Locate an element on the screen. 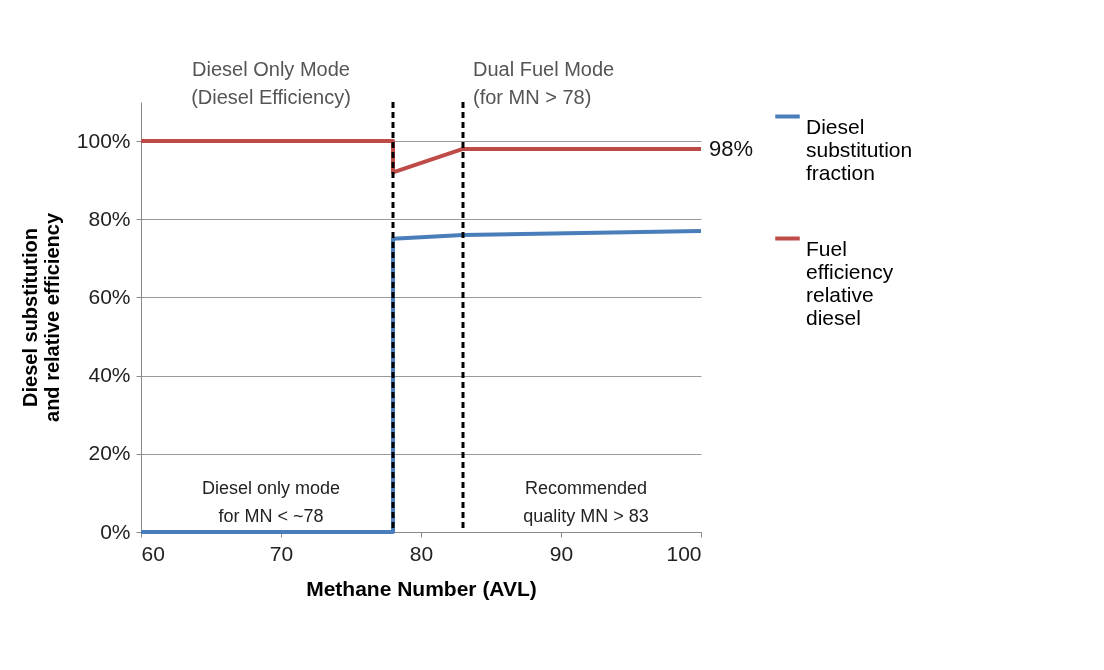 The image size is (1104, 670). x-tick-label: 80 is located at coordinates (421, 553).